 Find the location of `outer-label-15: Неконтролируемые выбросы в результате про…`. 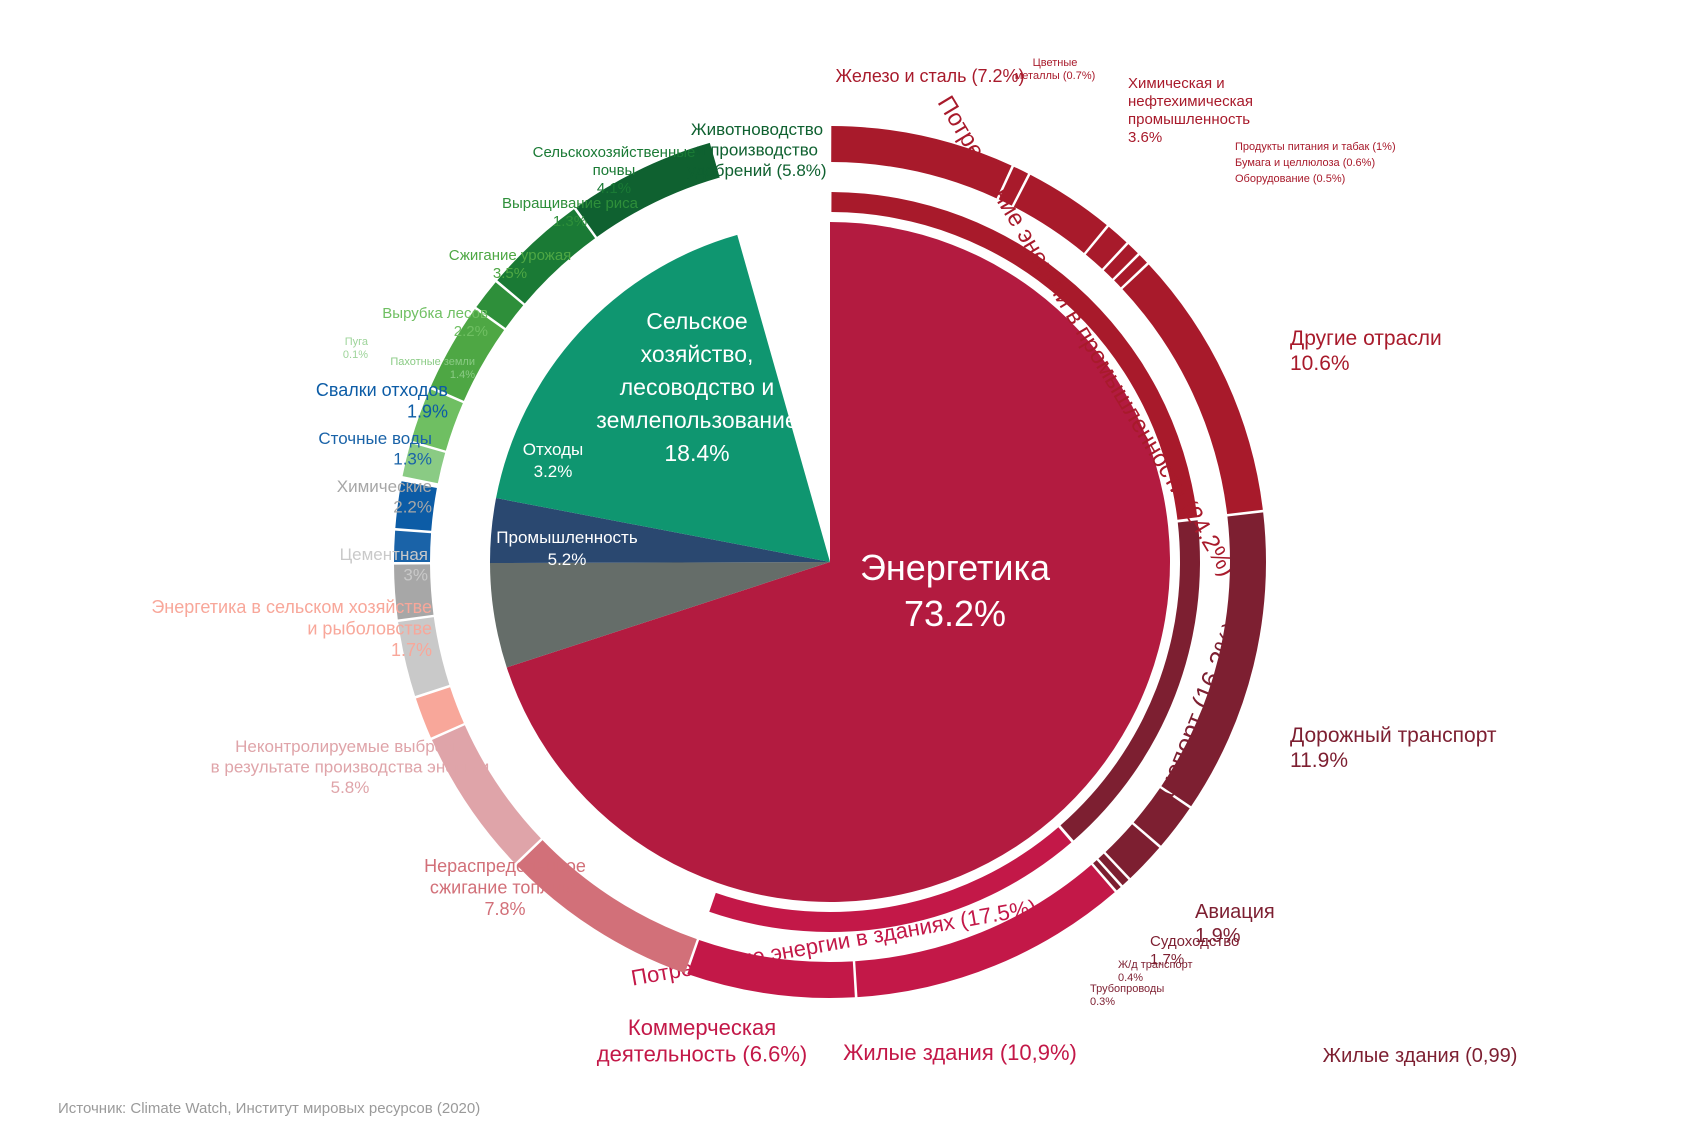

outer-label-15: Неконтролируемые выбросы в результате про… is located at coordinates (350, 767).